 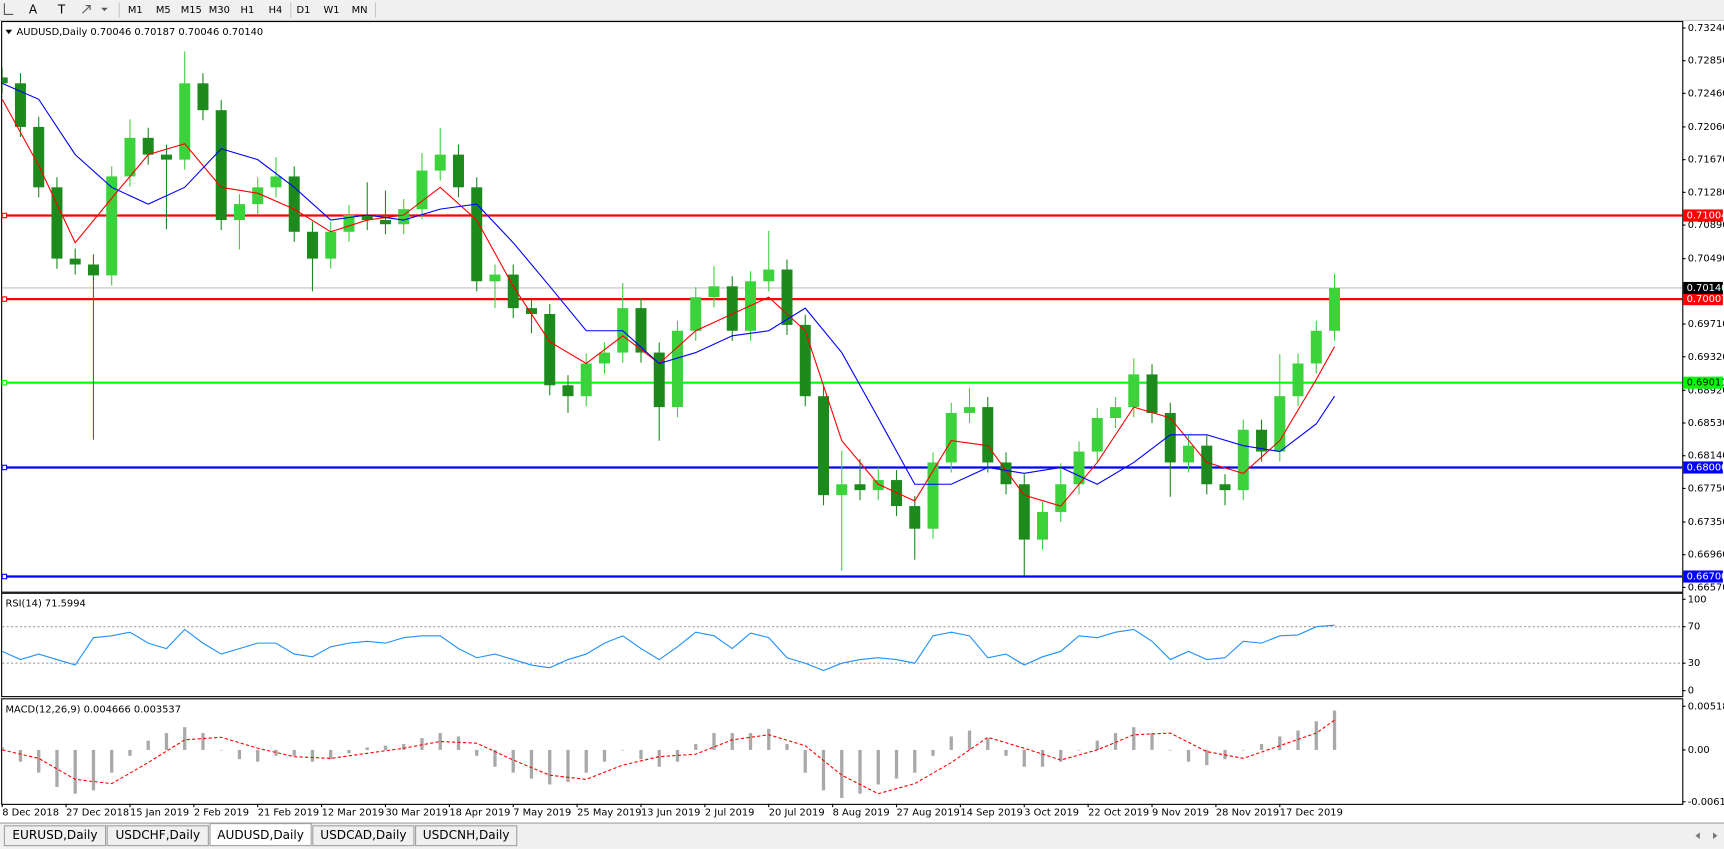 What do you see at coordinates (1180, 813) in the screenshot?
I see `x-tick-label: 9 Nov 2019` at bounding box center [1180, 813].